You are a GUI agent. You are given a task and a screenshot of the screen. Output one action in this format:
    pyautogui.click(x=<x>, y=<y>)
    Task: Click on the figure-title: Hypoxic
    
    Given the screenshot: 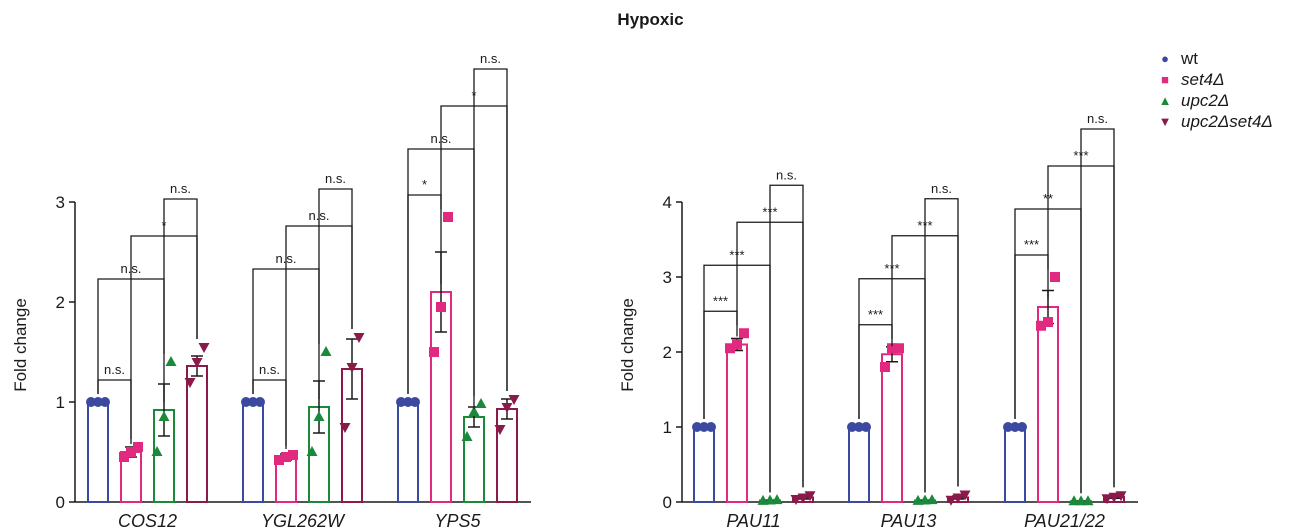 What is the action you would take?
    pyautogui.click(x=650, y=19)
    